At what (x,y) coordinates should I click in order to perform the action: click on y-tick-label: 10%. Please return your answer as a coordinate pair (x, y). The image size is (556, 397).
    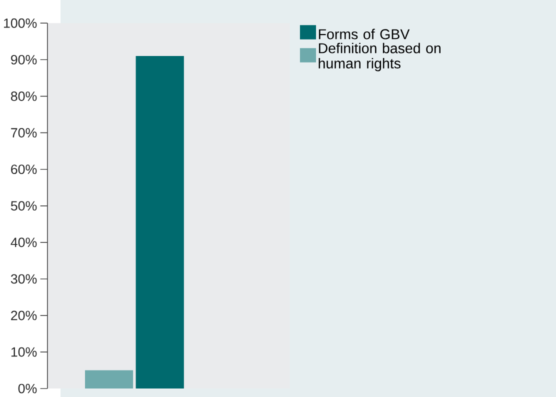
    Looking at the image, I should click on (24, 352).